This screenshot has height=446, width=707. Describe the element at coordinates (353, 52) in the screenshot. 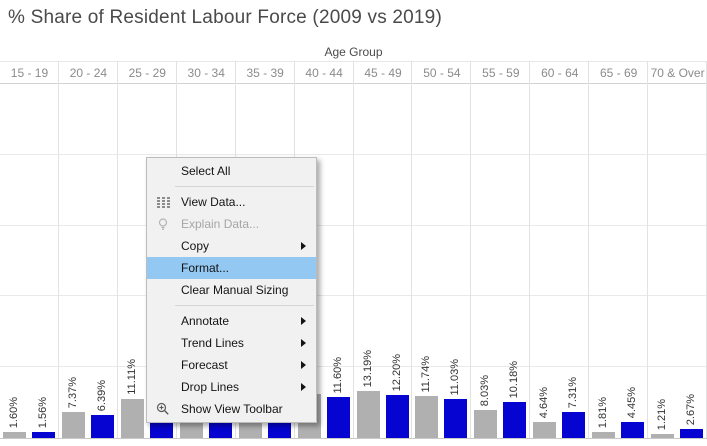

I see `x-axis-title: Age Group` at that location.